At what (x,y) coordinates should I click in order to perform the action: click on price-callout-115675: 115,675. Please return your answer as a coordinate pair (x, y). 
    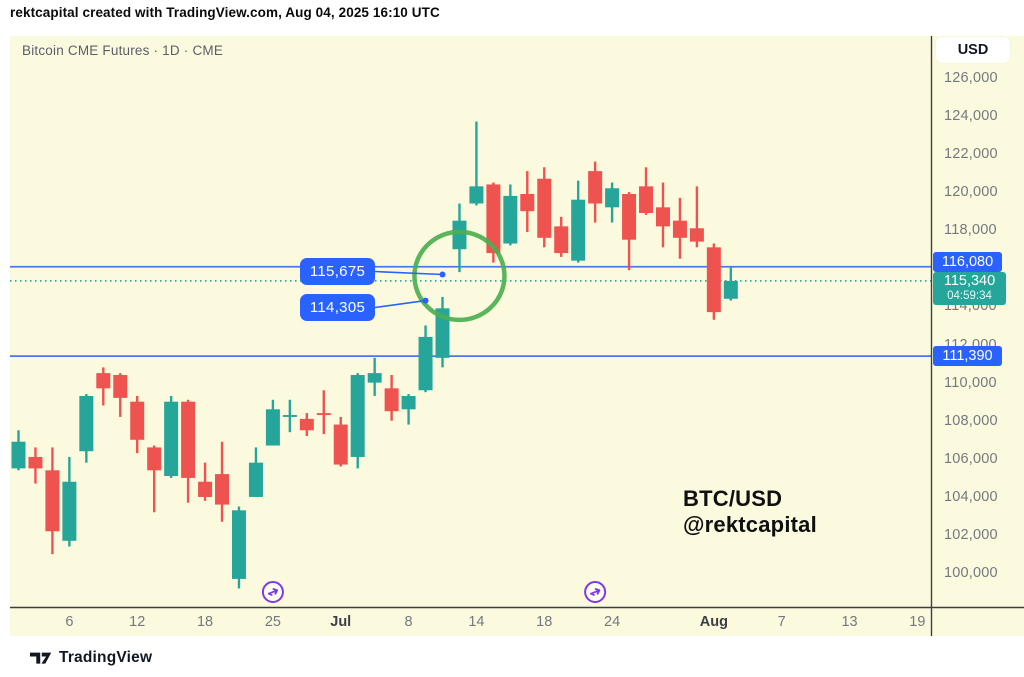
    Looking at the image, I should click on (337, 271).